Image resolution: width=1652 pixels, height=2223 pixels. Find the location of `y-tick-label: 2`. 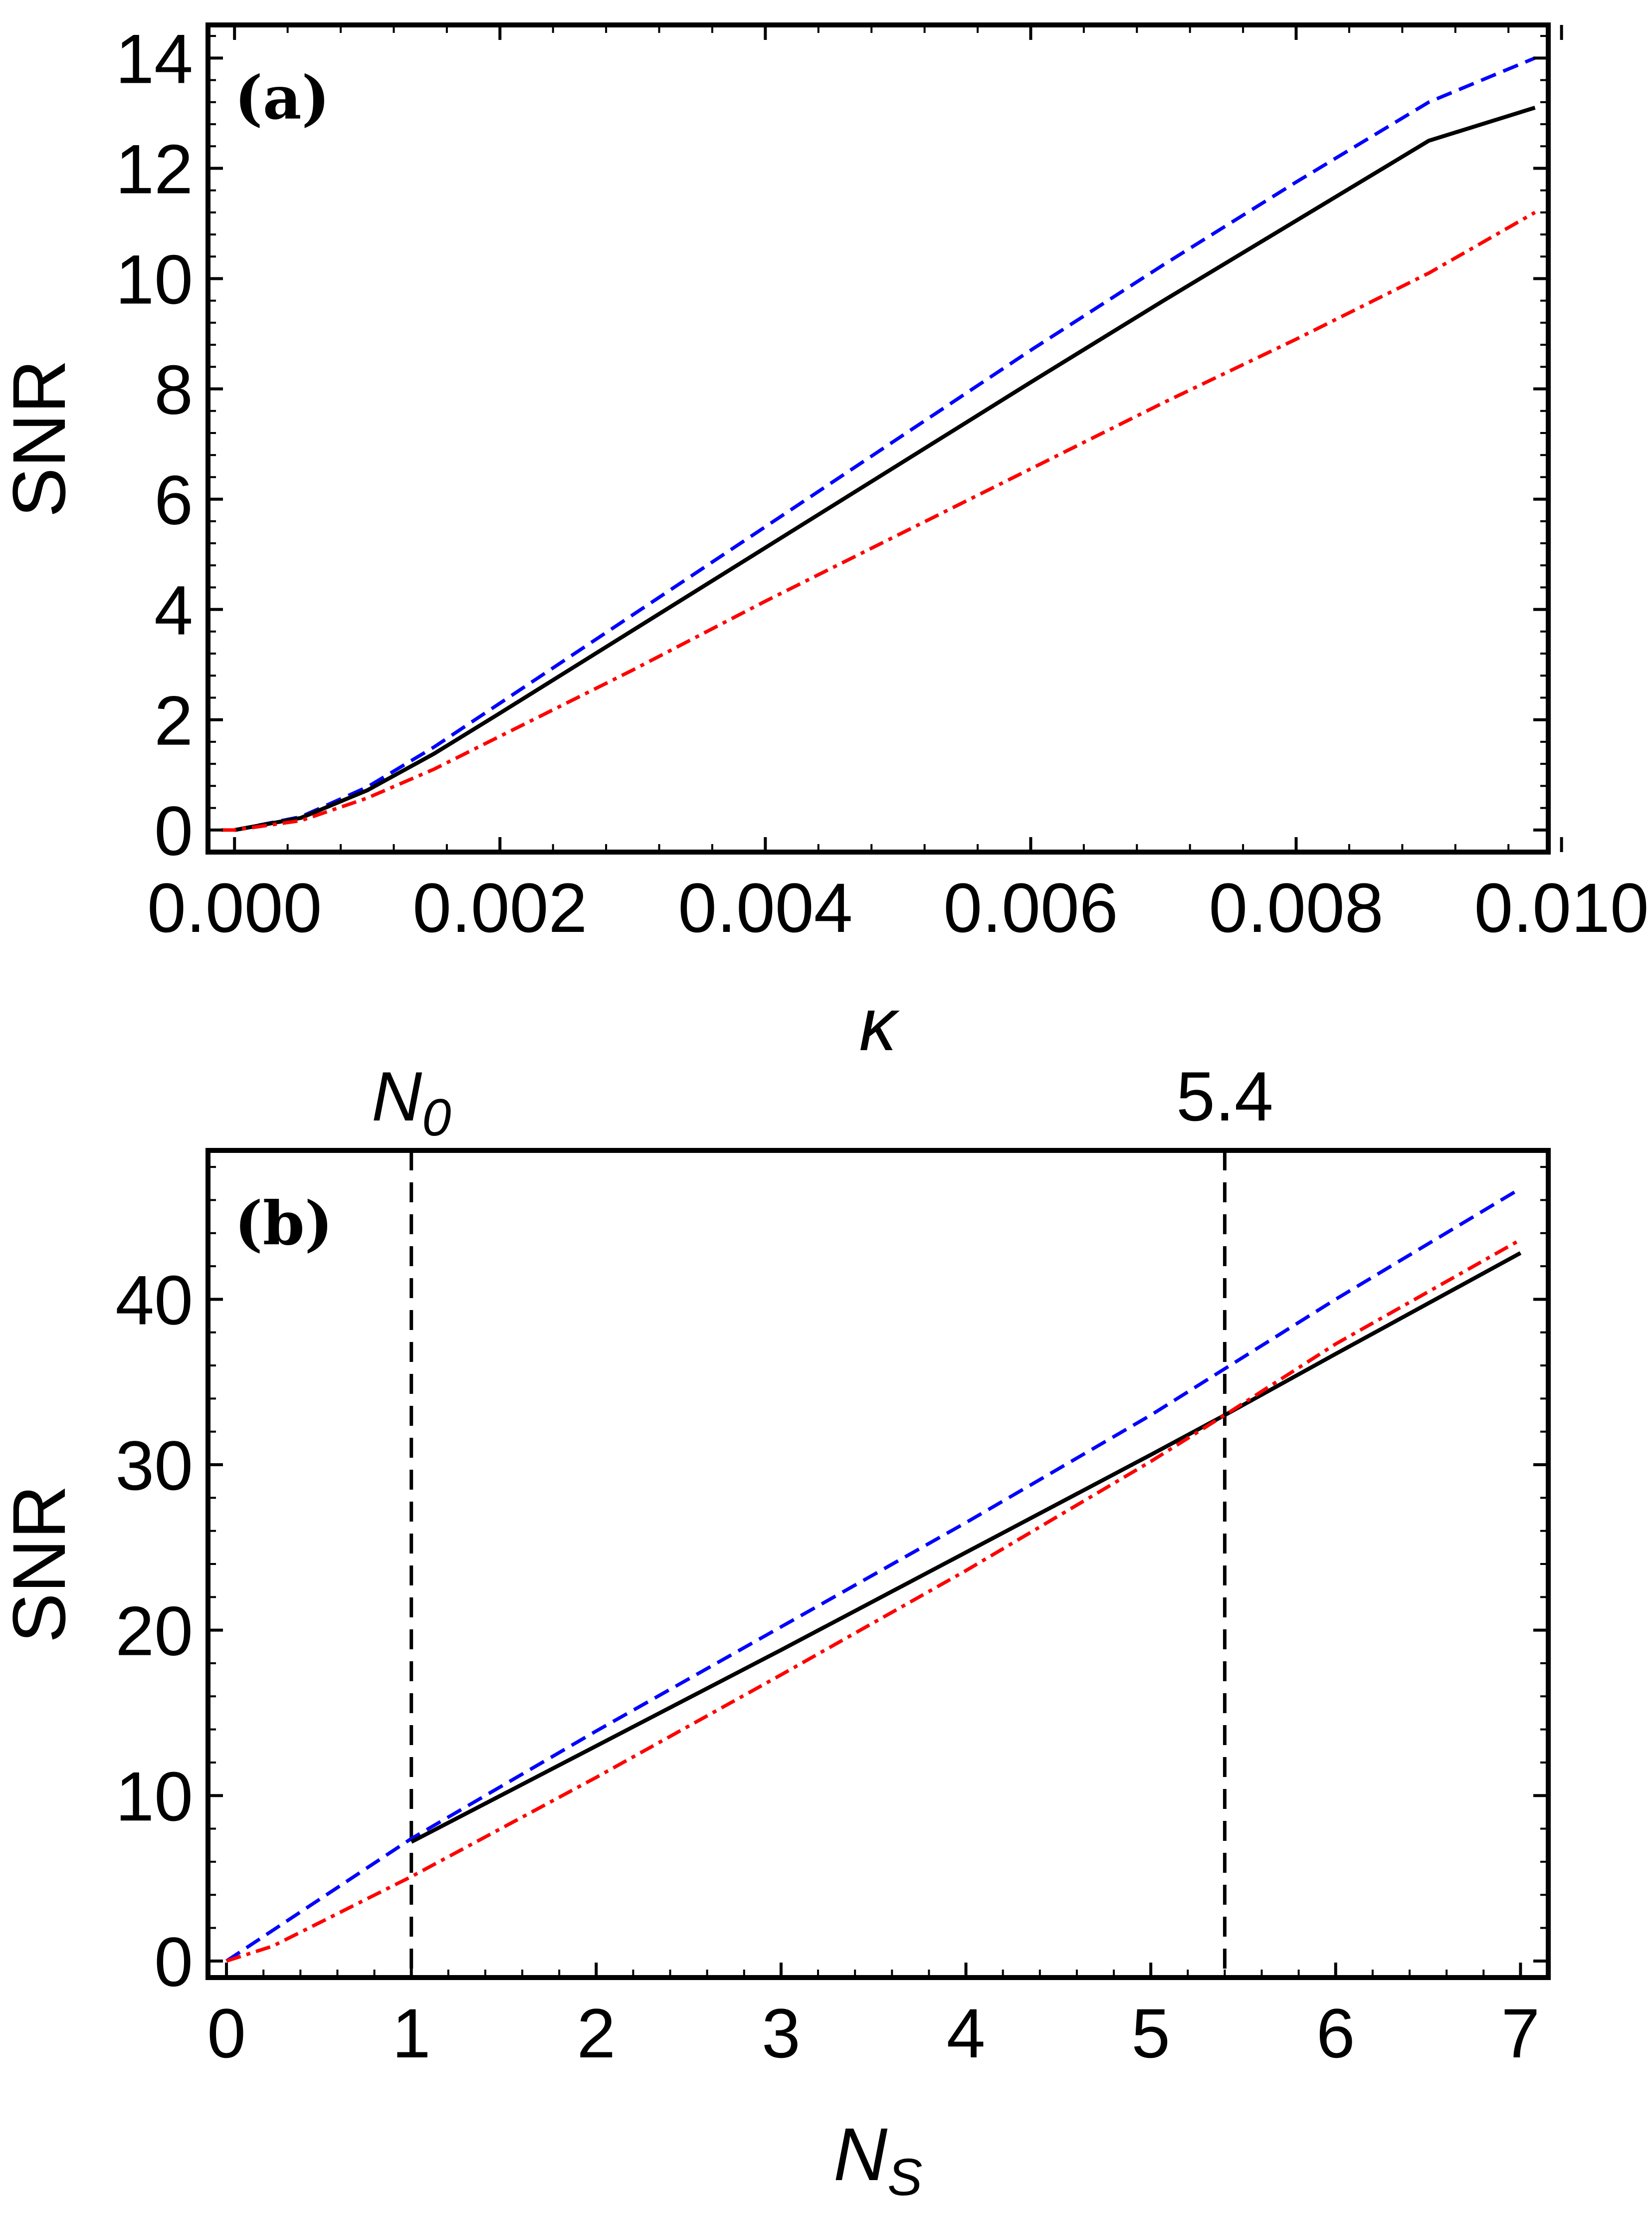

y-tick-label: 2 is located at coordinates (173, 720).